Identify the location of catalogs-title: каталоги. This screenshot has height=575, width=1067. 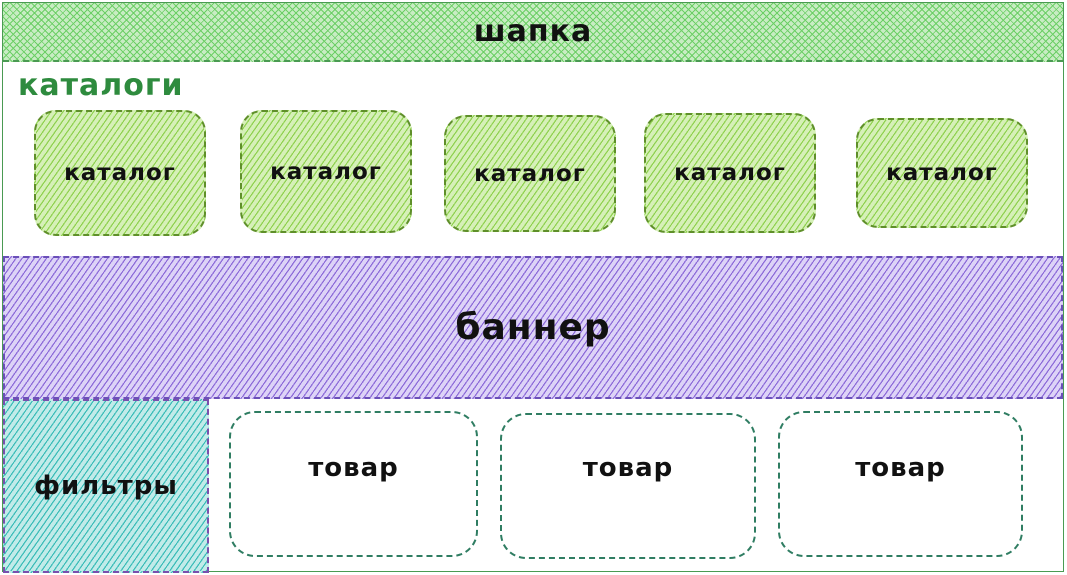
(101, 85).